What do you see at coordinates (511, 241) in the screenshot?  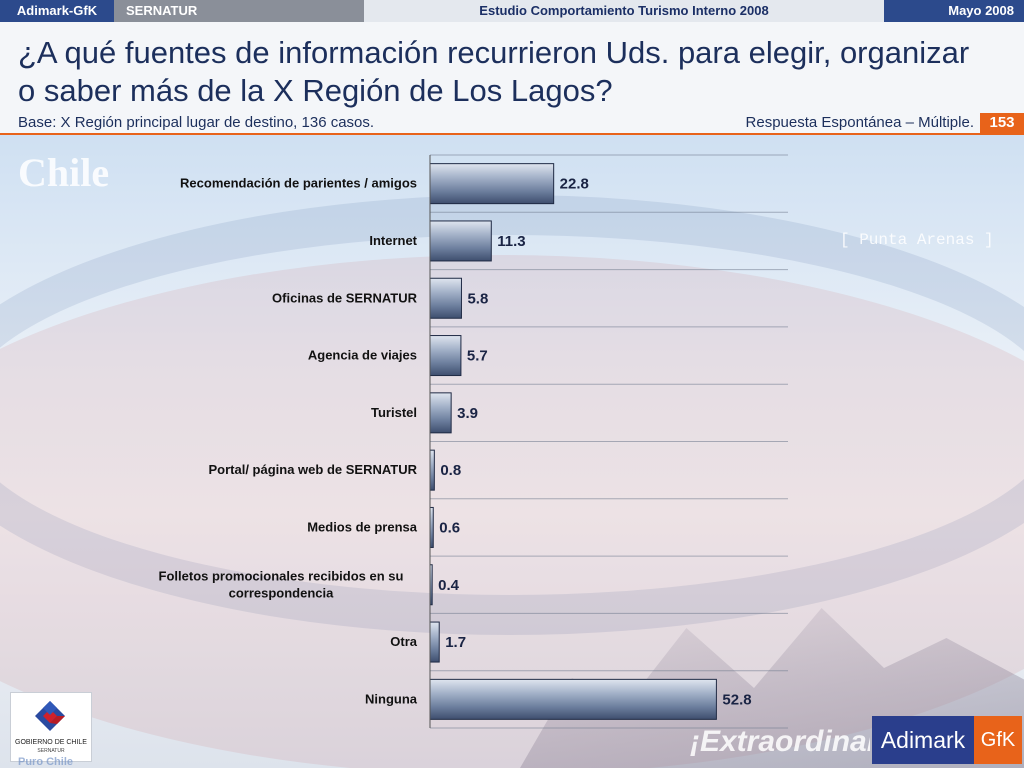 I see `chart-value-label: 11.3` at bounding box center [511, 241].